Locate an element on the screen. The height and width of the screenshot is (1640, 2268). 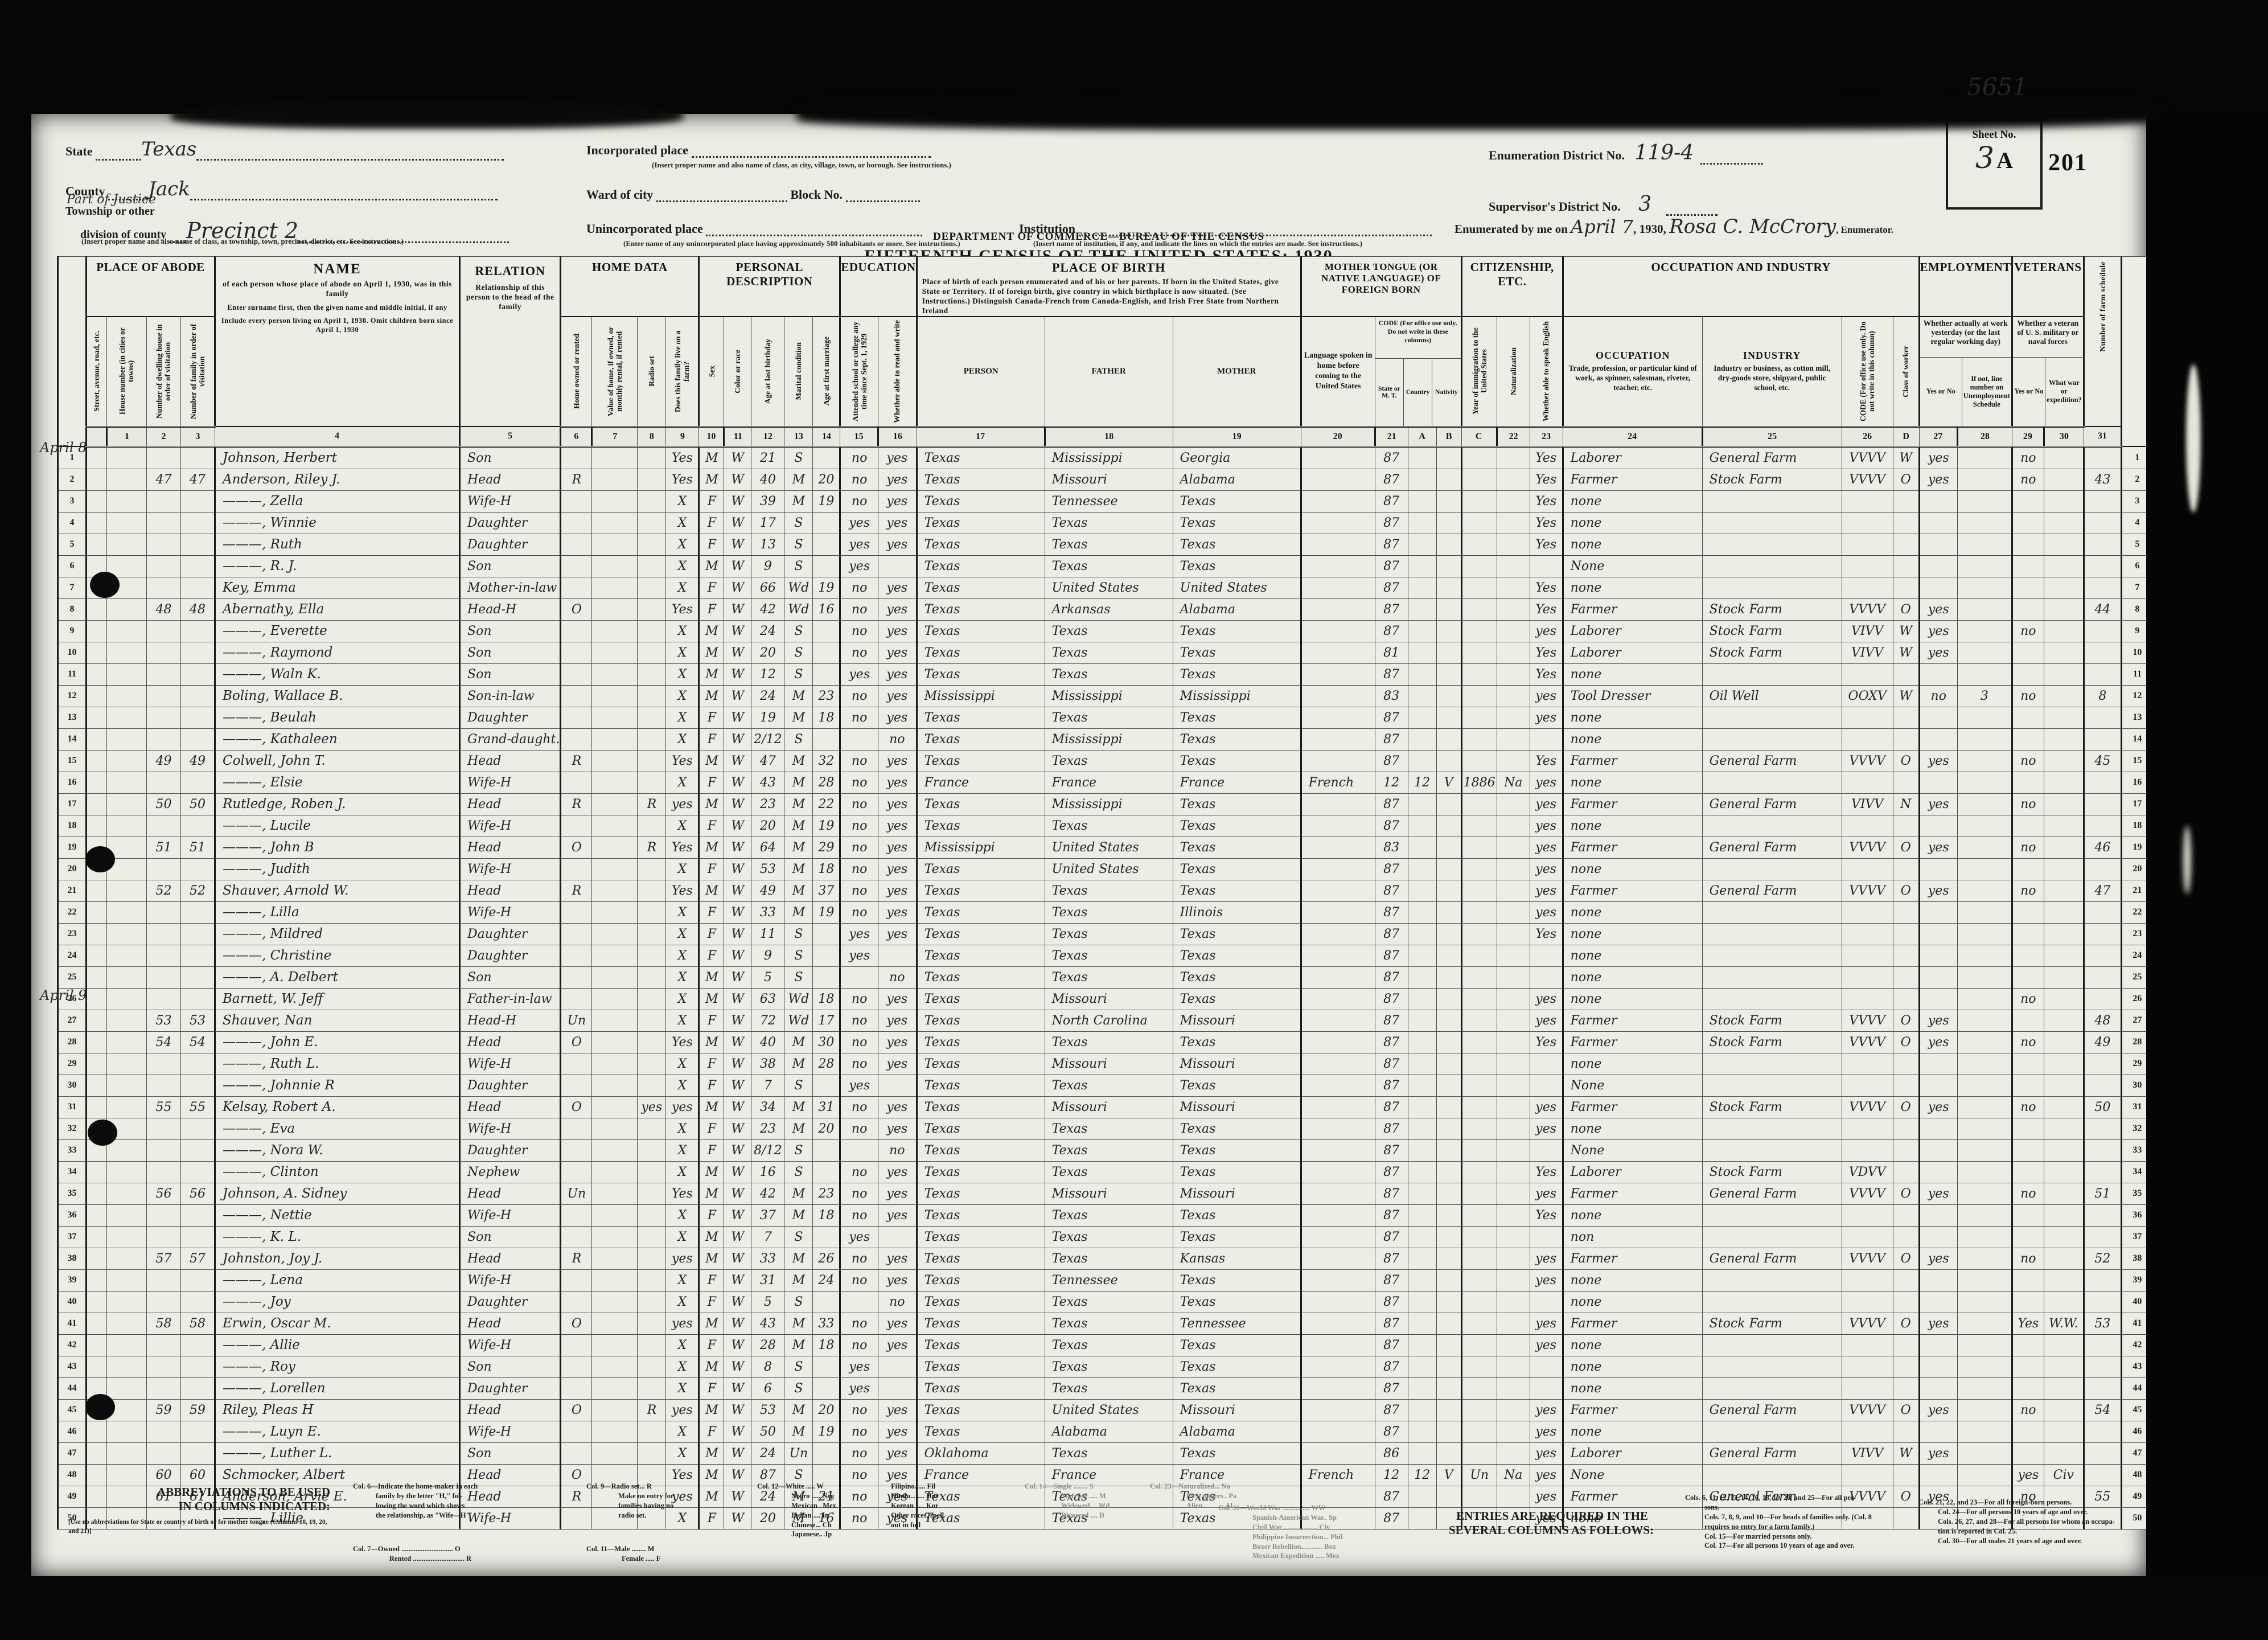
cell-eng: yes is located at coordinates (1546, 847).